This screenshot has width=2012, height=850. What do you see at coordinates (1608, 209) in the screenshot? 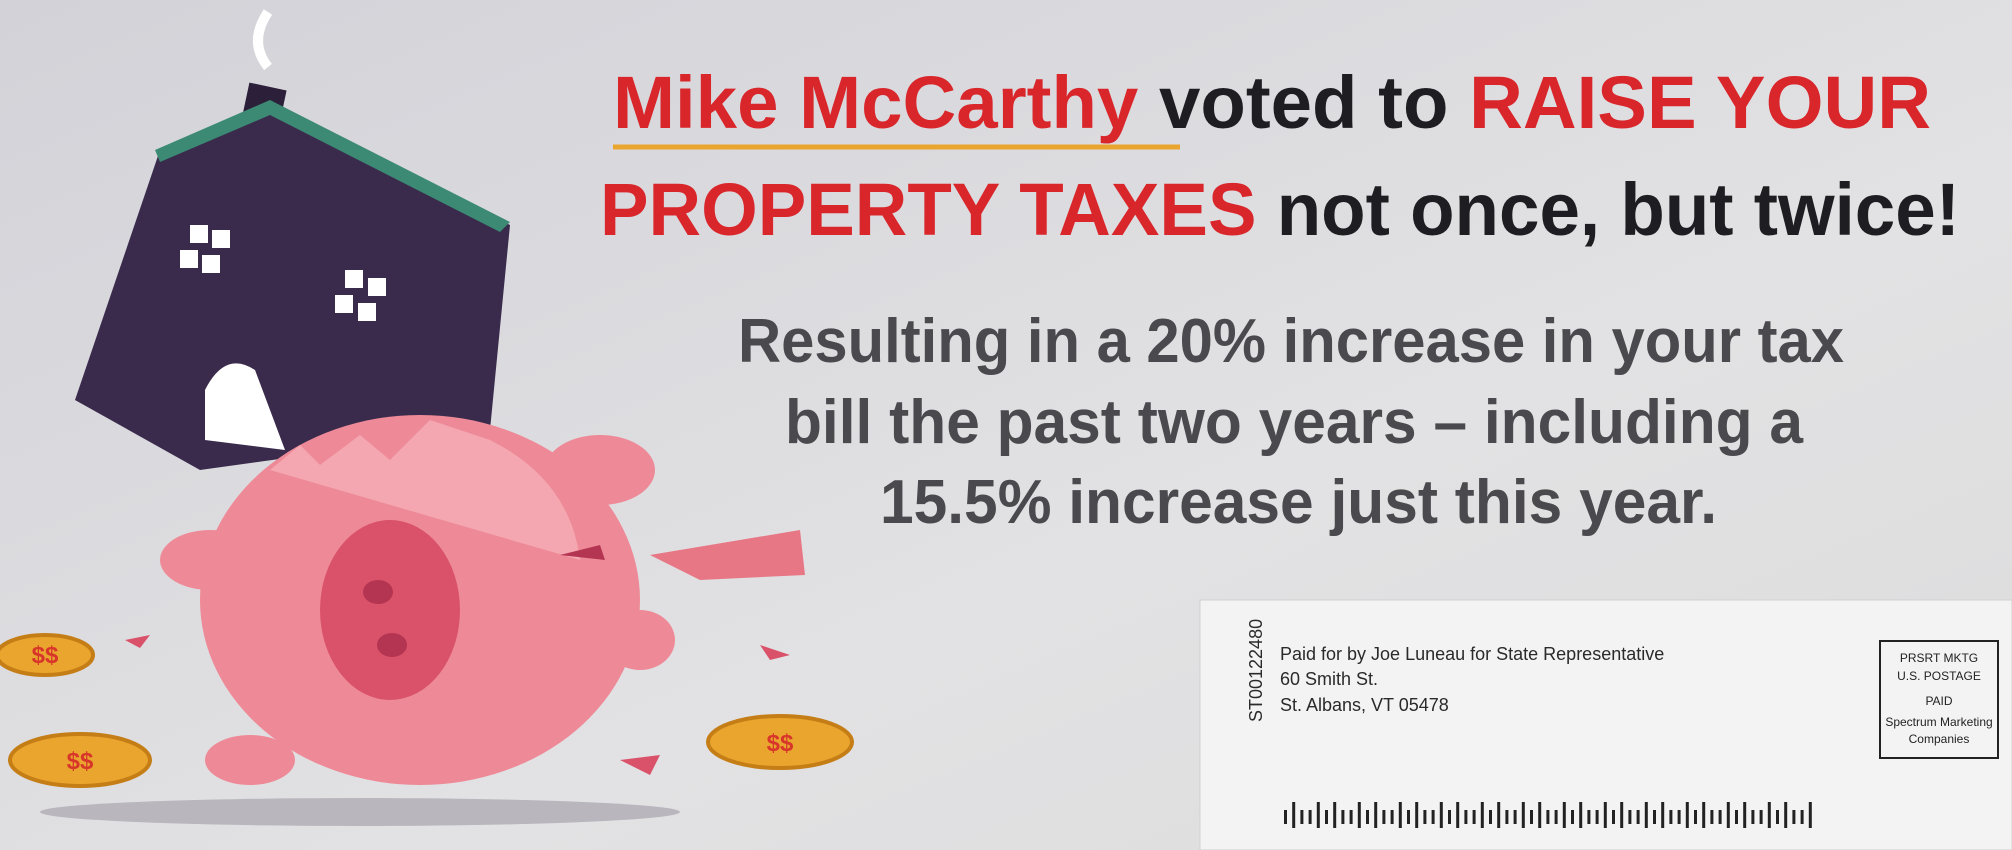
I see `headline-text: not once, but twice!` at bounding box center [1608, 209].